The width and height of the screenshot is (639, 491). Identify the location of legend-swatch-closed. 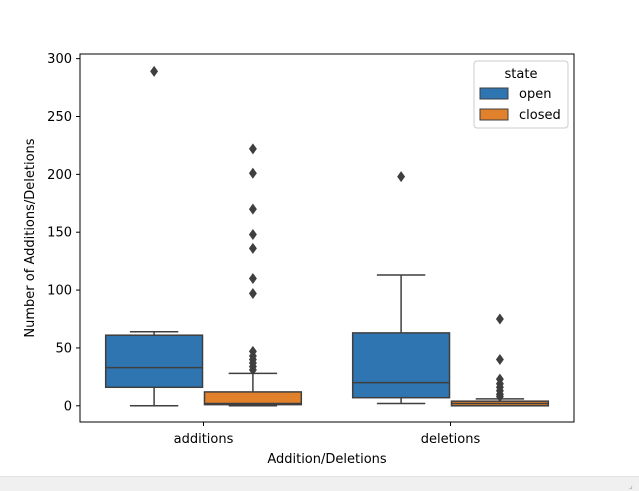
(494, 114).